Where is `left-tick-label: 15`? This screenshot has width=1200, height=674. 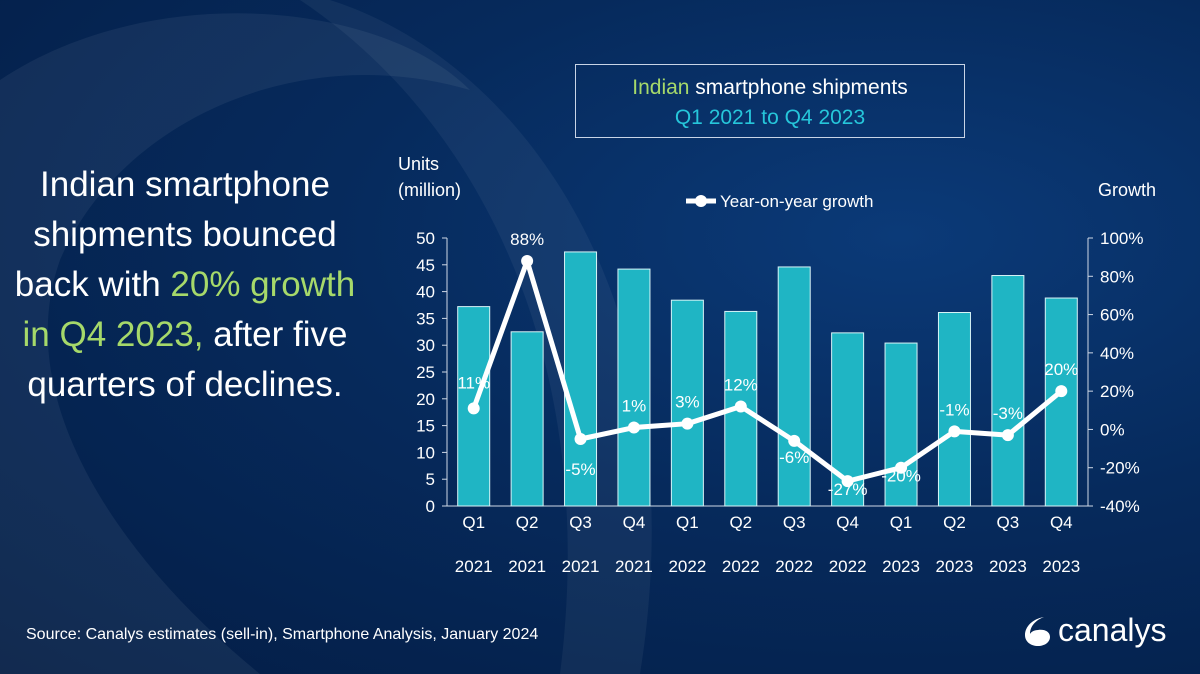
left-tick-label: 15 is located at coordinates (425, 426).